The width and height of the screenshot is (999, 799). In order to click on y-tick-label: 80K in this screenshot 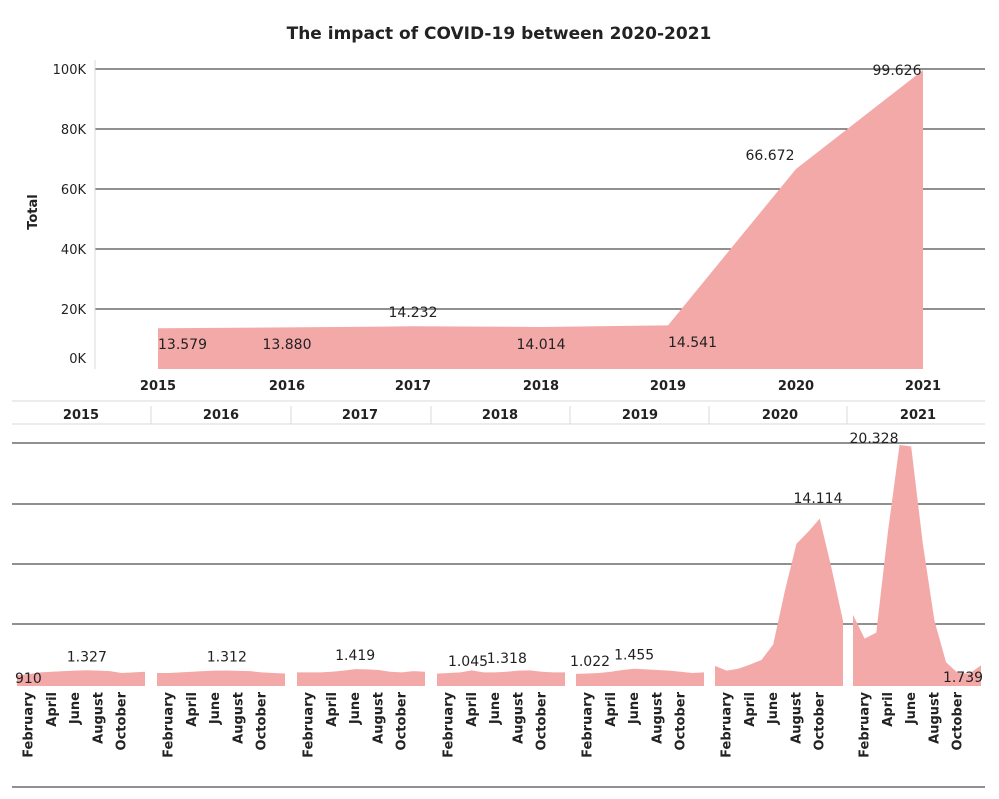, I will do `click(74, 130)`.